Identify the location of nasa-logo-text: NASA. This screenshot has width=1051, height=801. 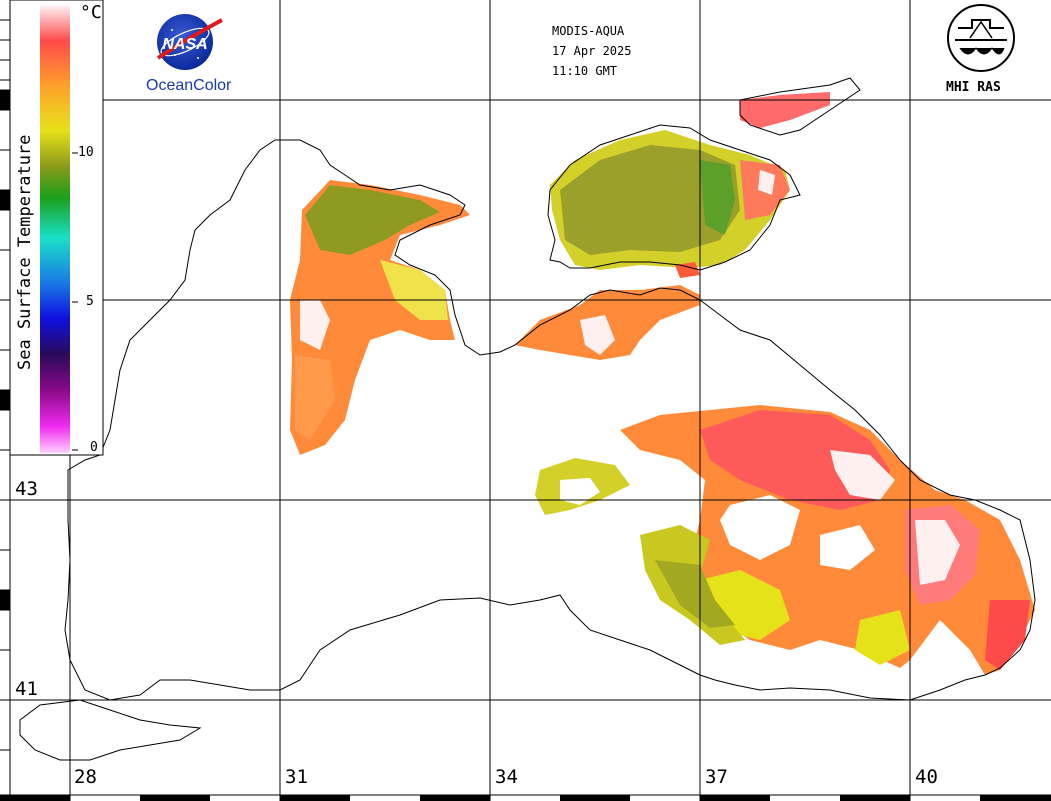
(184, 44).